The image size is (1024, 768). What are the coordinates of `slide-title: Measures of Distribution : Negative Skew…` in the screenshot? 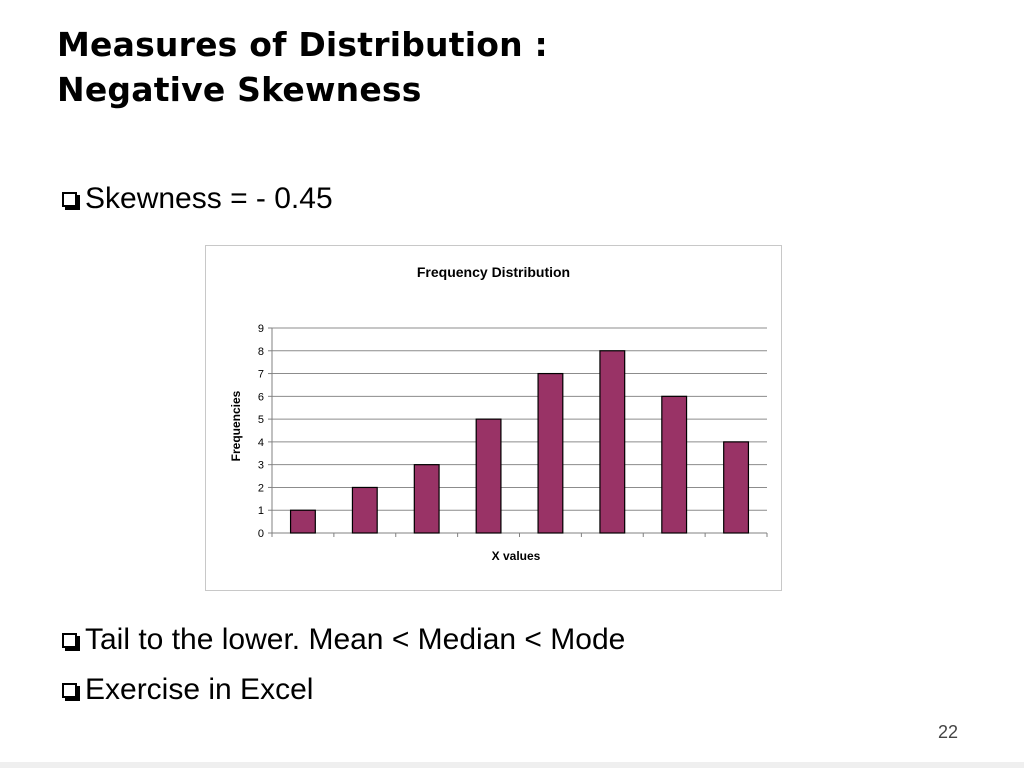 It's located at (302, 67).